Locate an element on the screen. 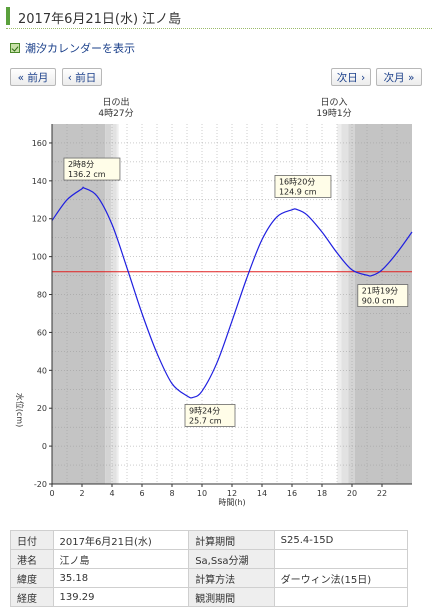  annotation-value: 25.7 cm is located at coordinates (205, 420).